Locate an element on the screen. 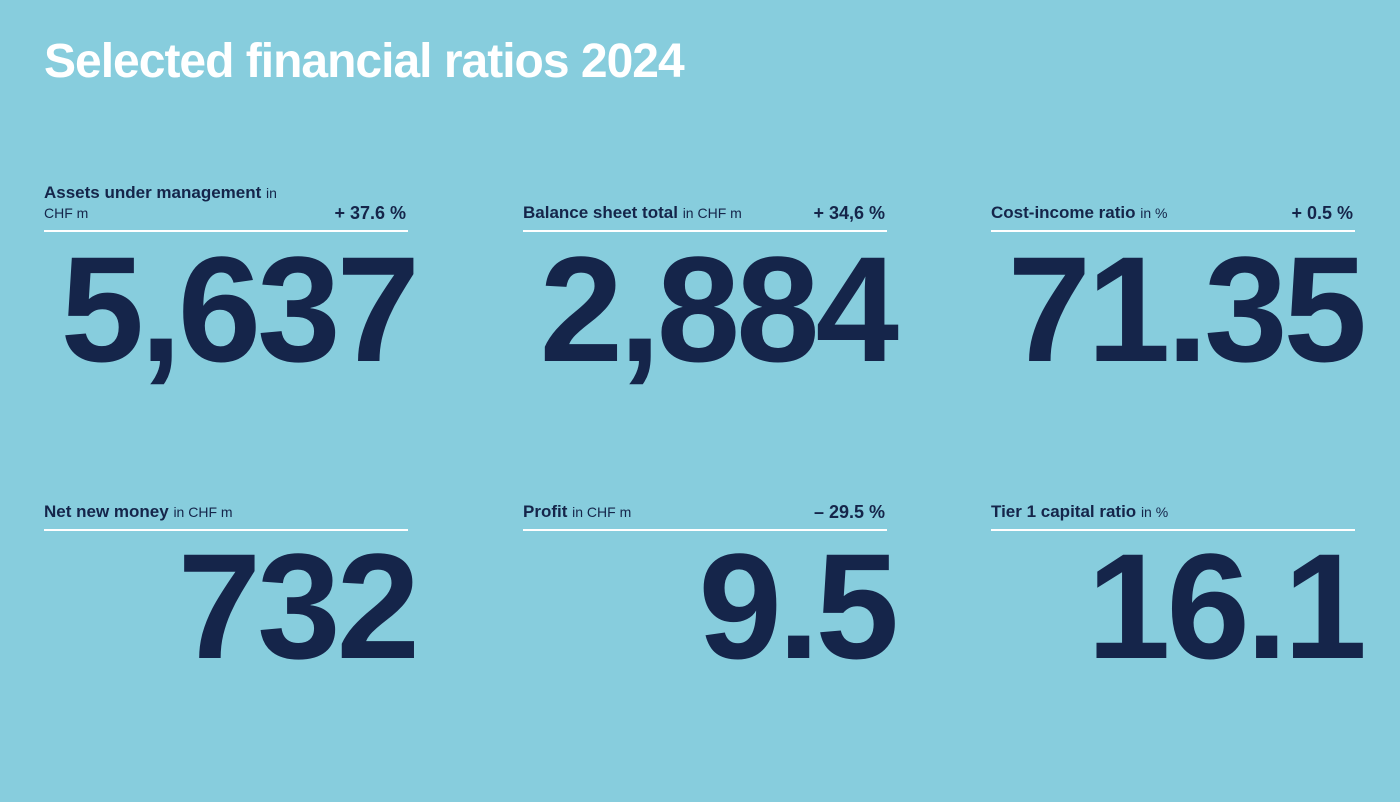  metric-label: Balance sheet total in CHF m is located at coordinates (632, 212).